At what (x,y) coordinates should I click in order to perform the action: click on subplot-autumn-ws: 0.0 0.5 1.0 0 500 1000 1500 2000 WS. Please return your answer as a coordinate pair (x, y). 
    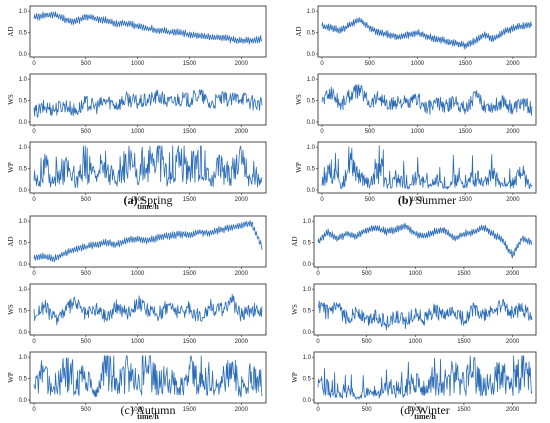
    Looking at the image, I should click on (137, 314).